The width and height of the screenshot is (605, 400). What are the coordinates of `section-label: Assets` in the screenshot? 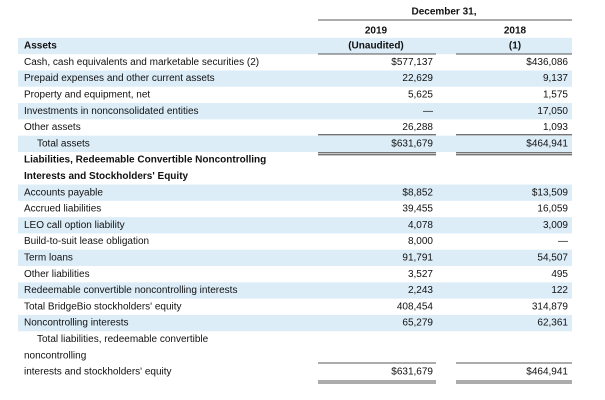 It's located at (40, 46).